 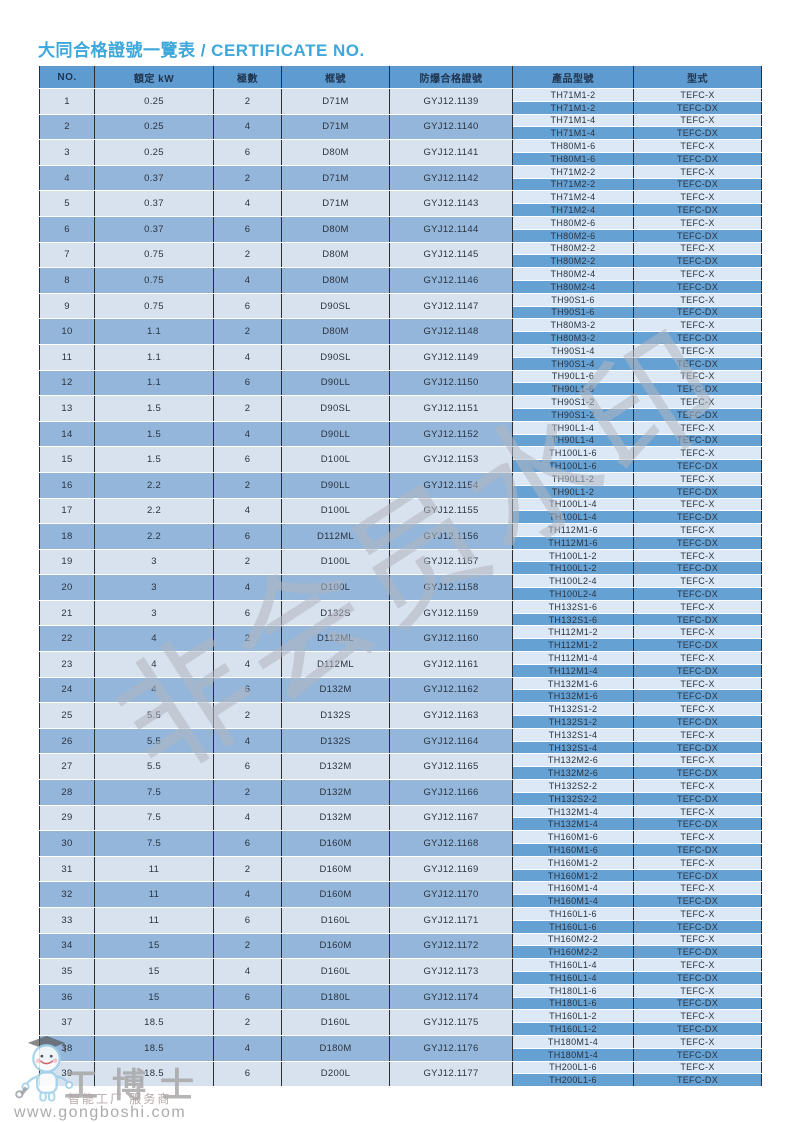 What do you see at coordinates (67, 920) in the screenshot?
I see `cell-no: 33` at bounding box center [67, 920].